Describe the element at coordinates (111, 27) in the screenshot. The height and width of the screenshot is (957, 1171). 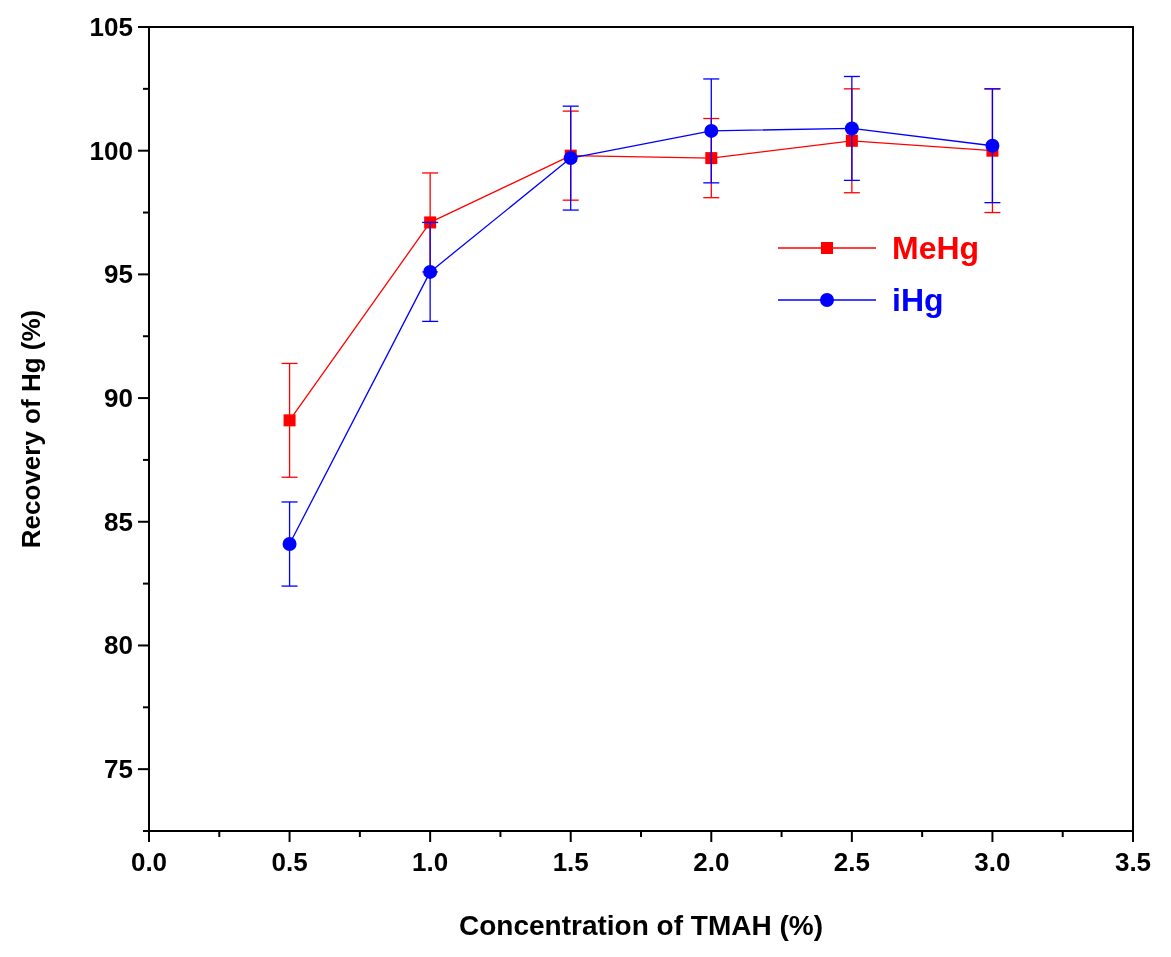
I see `y-tick-label: 105` at that location.